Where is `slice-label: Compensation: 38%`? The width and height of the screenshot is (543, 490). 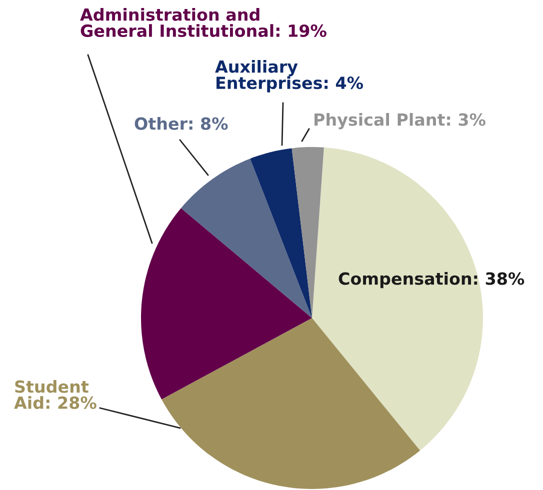 slice-label: Compensation: 38% is located at coordinates (431, 280).